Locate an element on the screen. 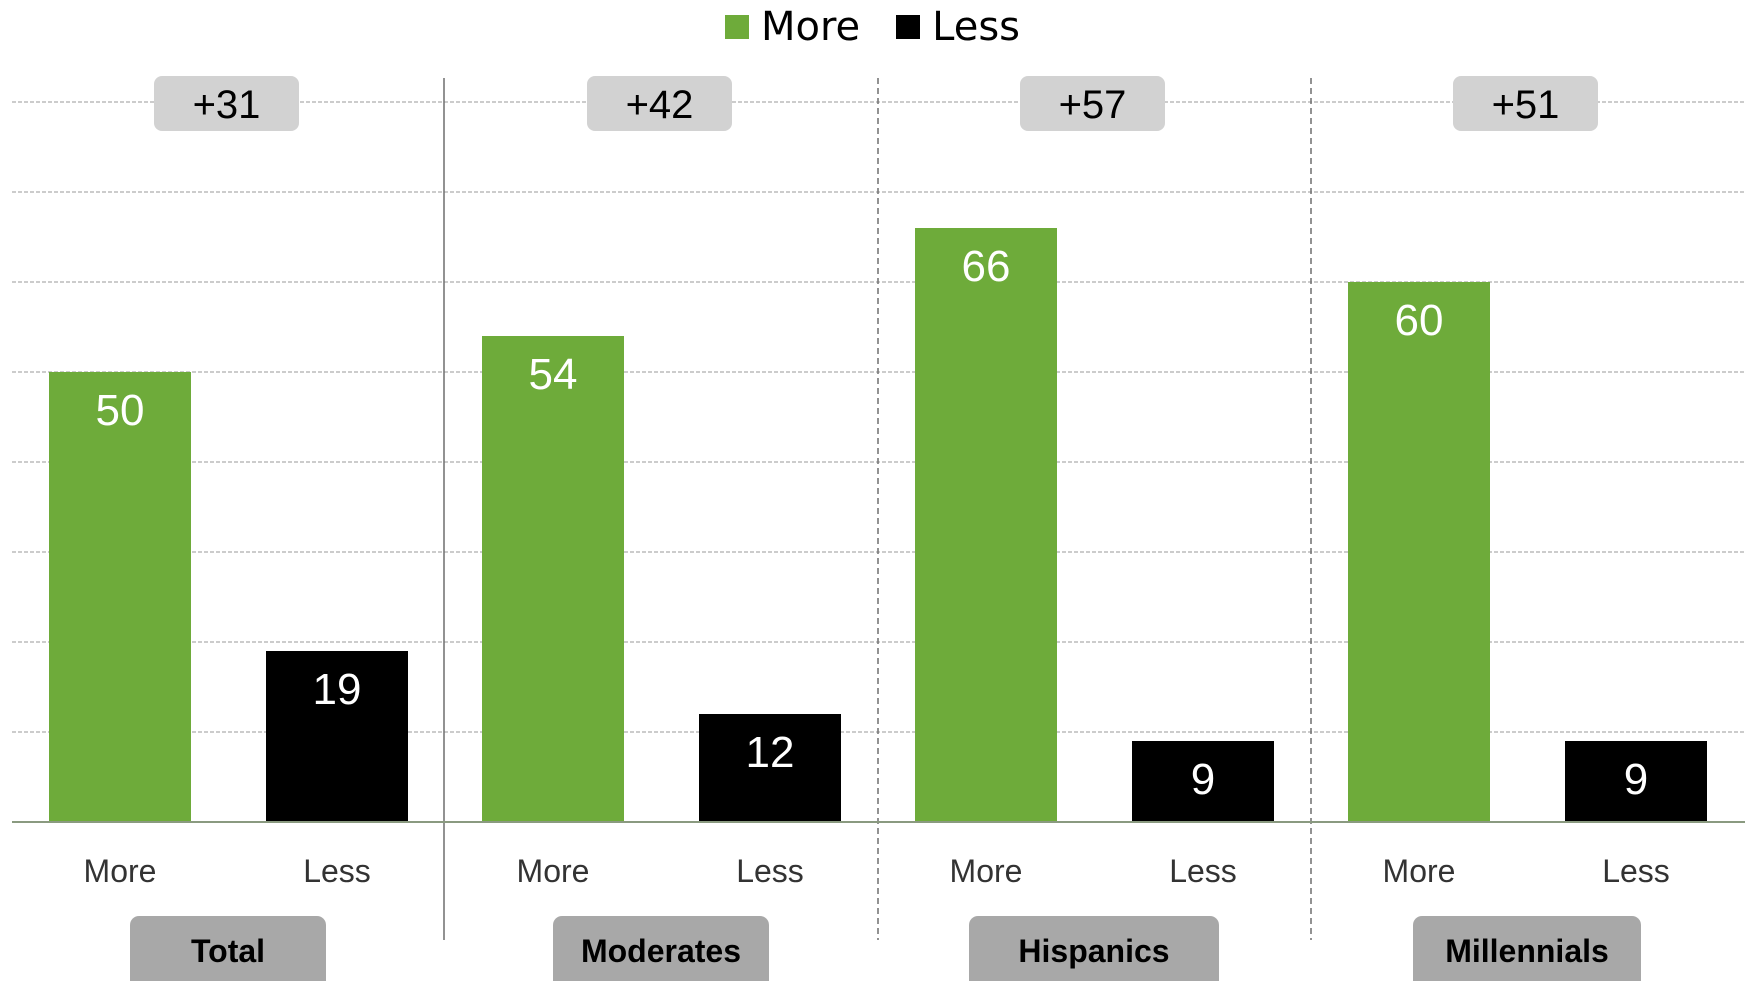  diff-badge-label: +31 is located at coordinates (227, 105).